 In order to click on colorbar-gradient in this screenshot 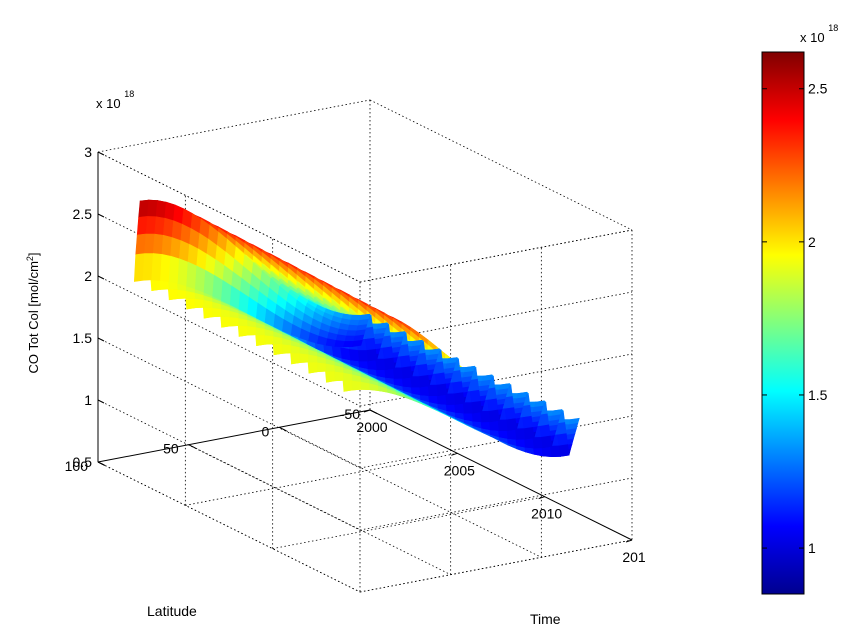, I will do `click(783, 323)`.